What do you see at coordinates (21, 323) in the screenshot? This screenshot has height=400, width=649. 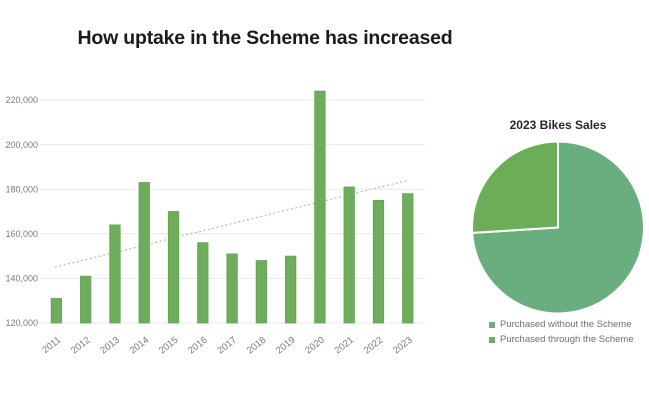 I see `y-axis-tick-label: 120,000` at bounding box center [21, 323].